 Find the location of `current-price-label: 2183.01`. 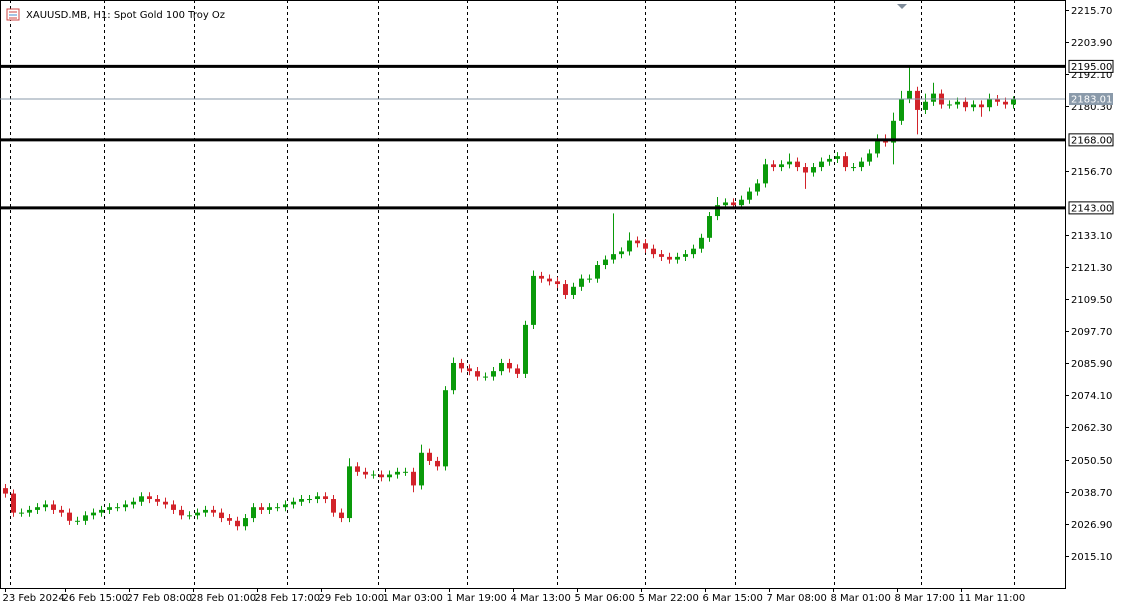

current-price-label: 2183.01 is located at coordinates (1091, 100).